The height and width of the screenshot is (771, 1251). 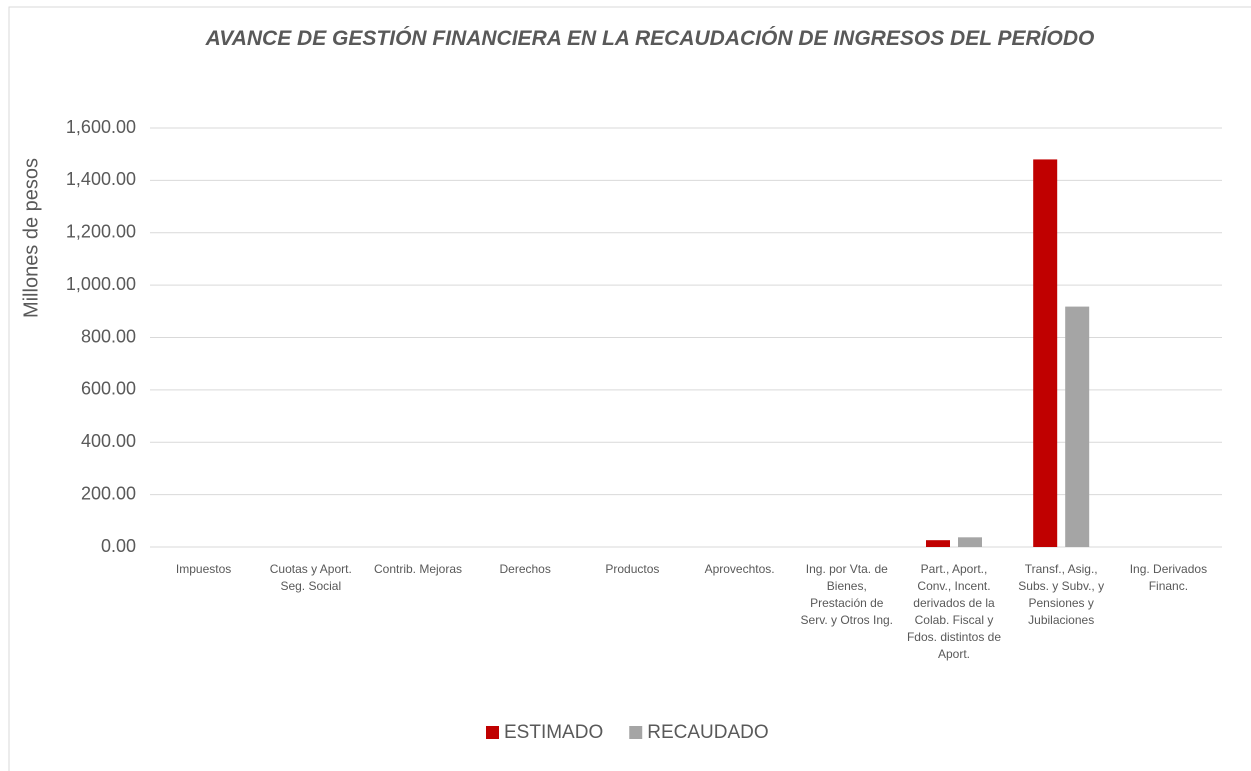 I want to click on legend-label: RECAUDADO, so click(x=707, y=732).